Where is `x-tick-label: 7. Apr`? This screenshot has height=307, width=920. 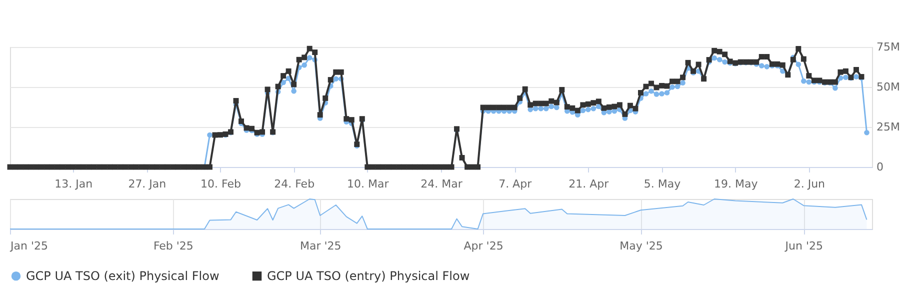
x-tick-label: 7. Apr is located at coordinates (515, 184).